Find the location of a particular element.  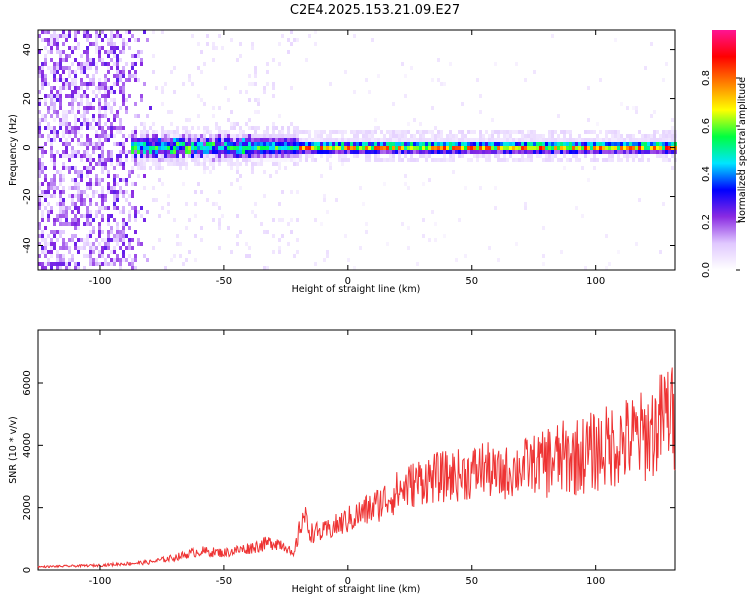

snr-ytick-label: 2000 is located at coordinates (27, 507).